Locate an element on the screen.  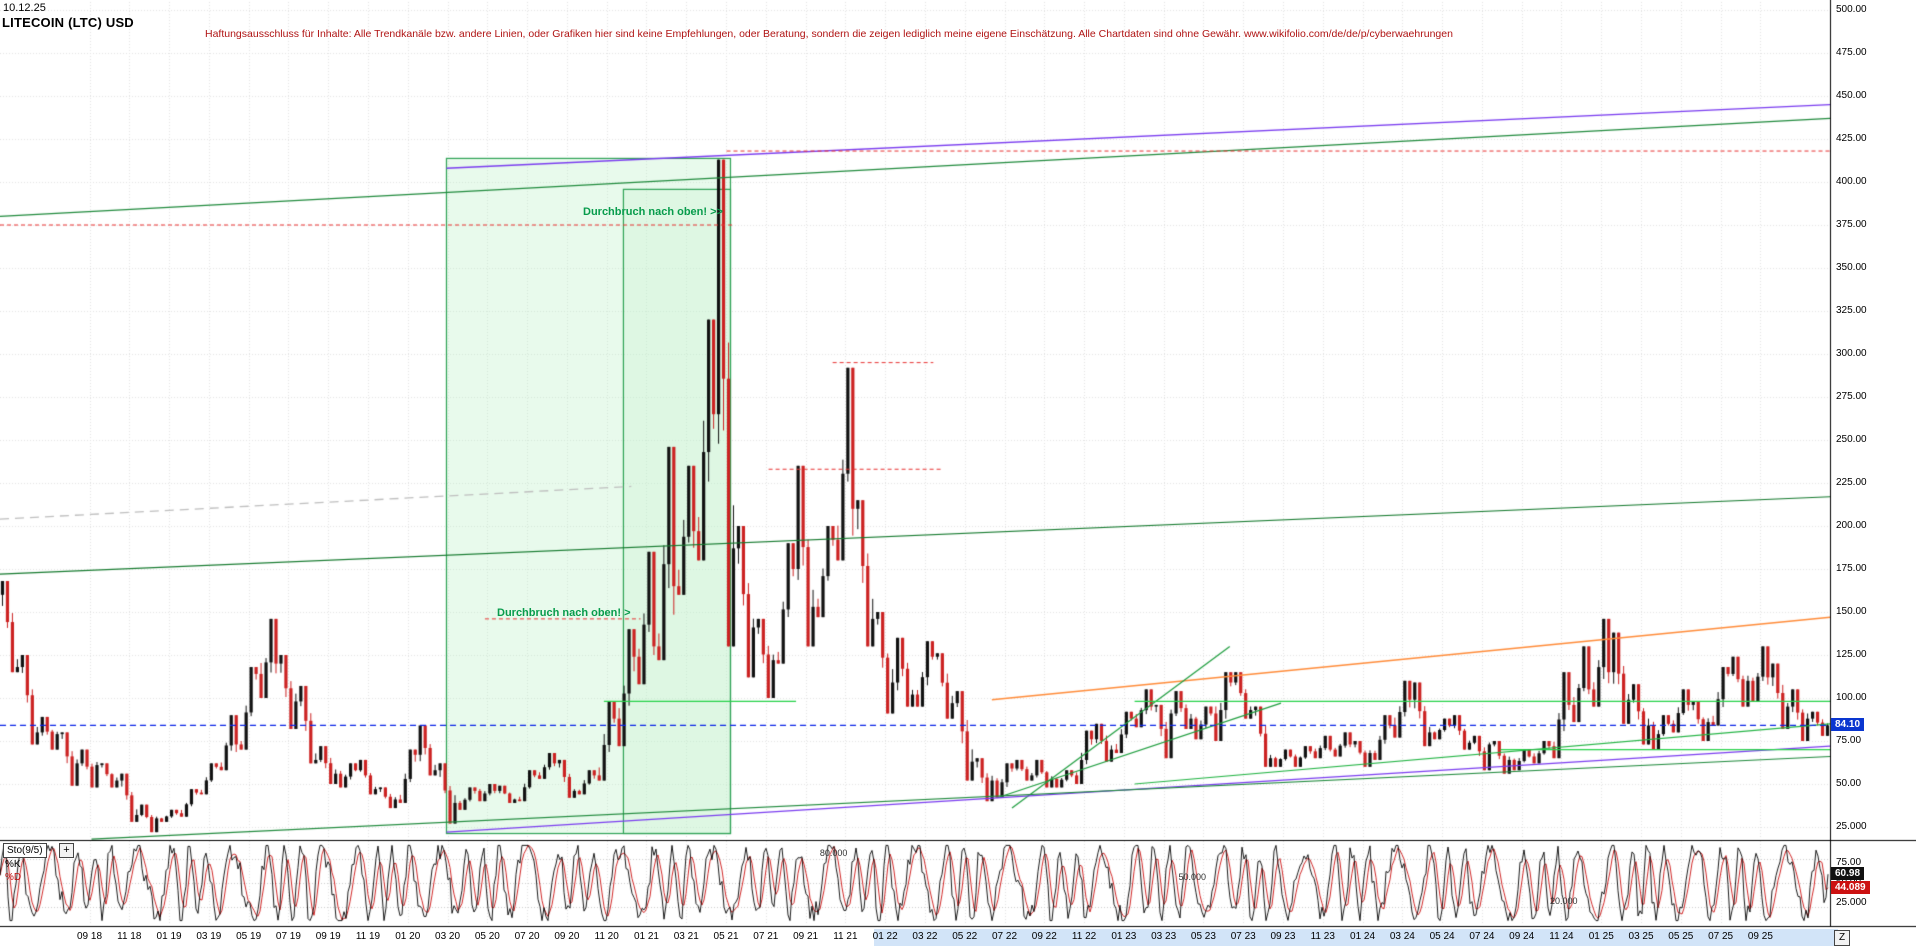
sto-d-value-badge: 44.089 is located at coordinates (1850, 887).